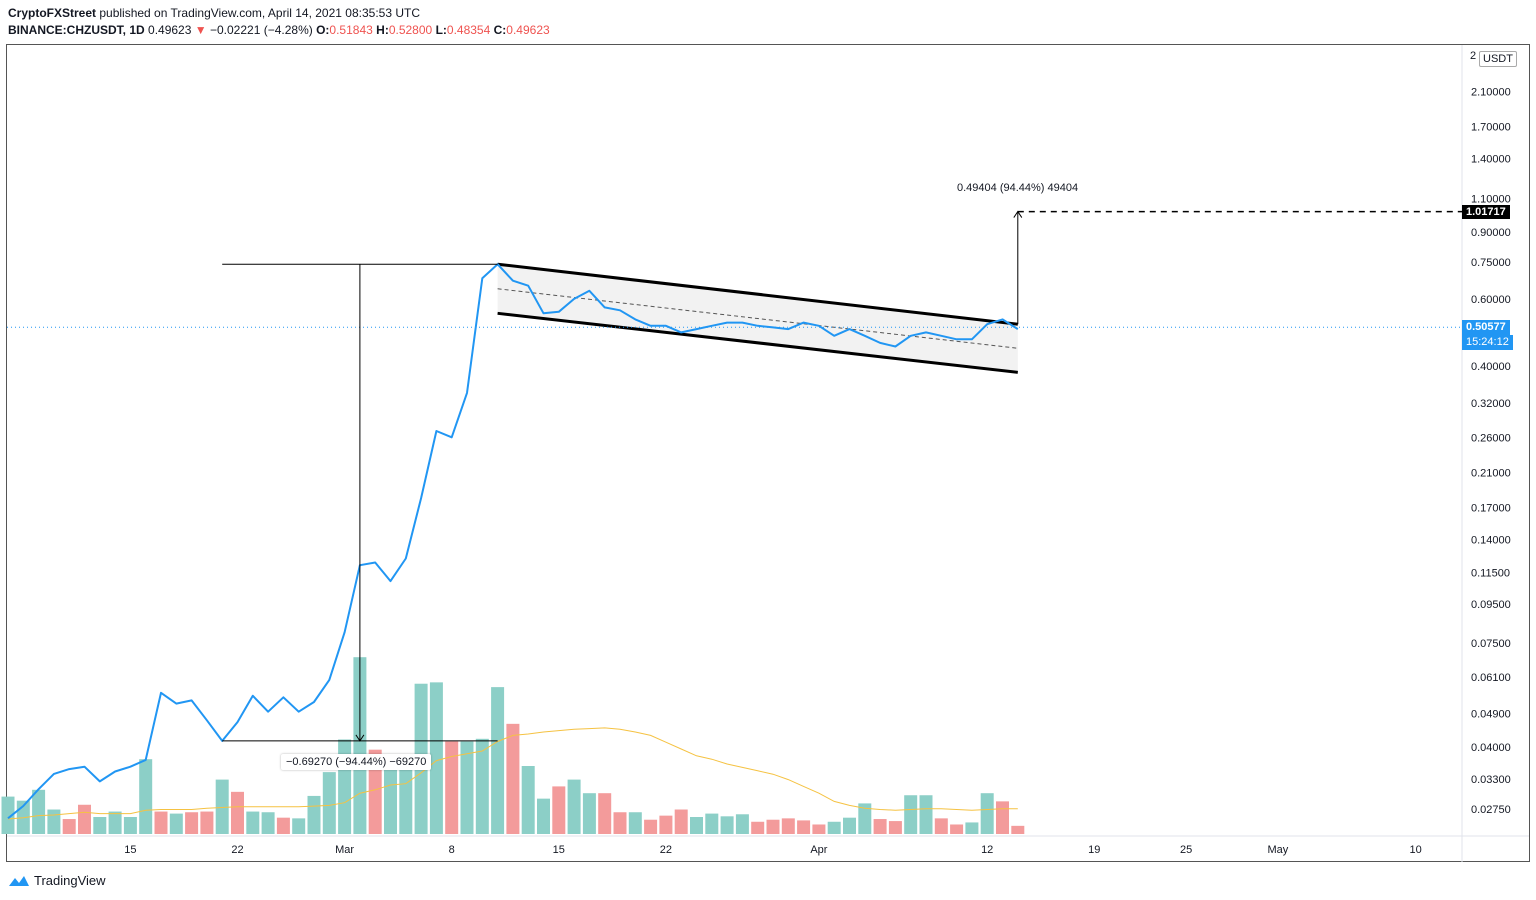  Describe the element at coordinates (1486, 327) in the screenshot. I see `current-price-label: 0.50577` at that location.